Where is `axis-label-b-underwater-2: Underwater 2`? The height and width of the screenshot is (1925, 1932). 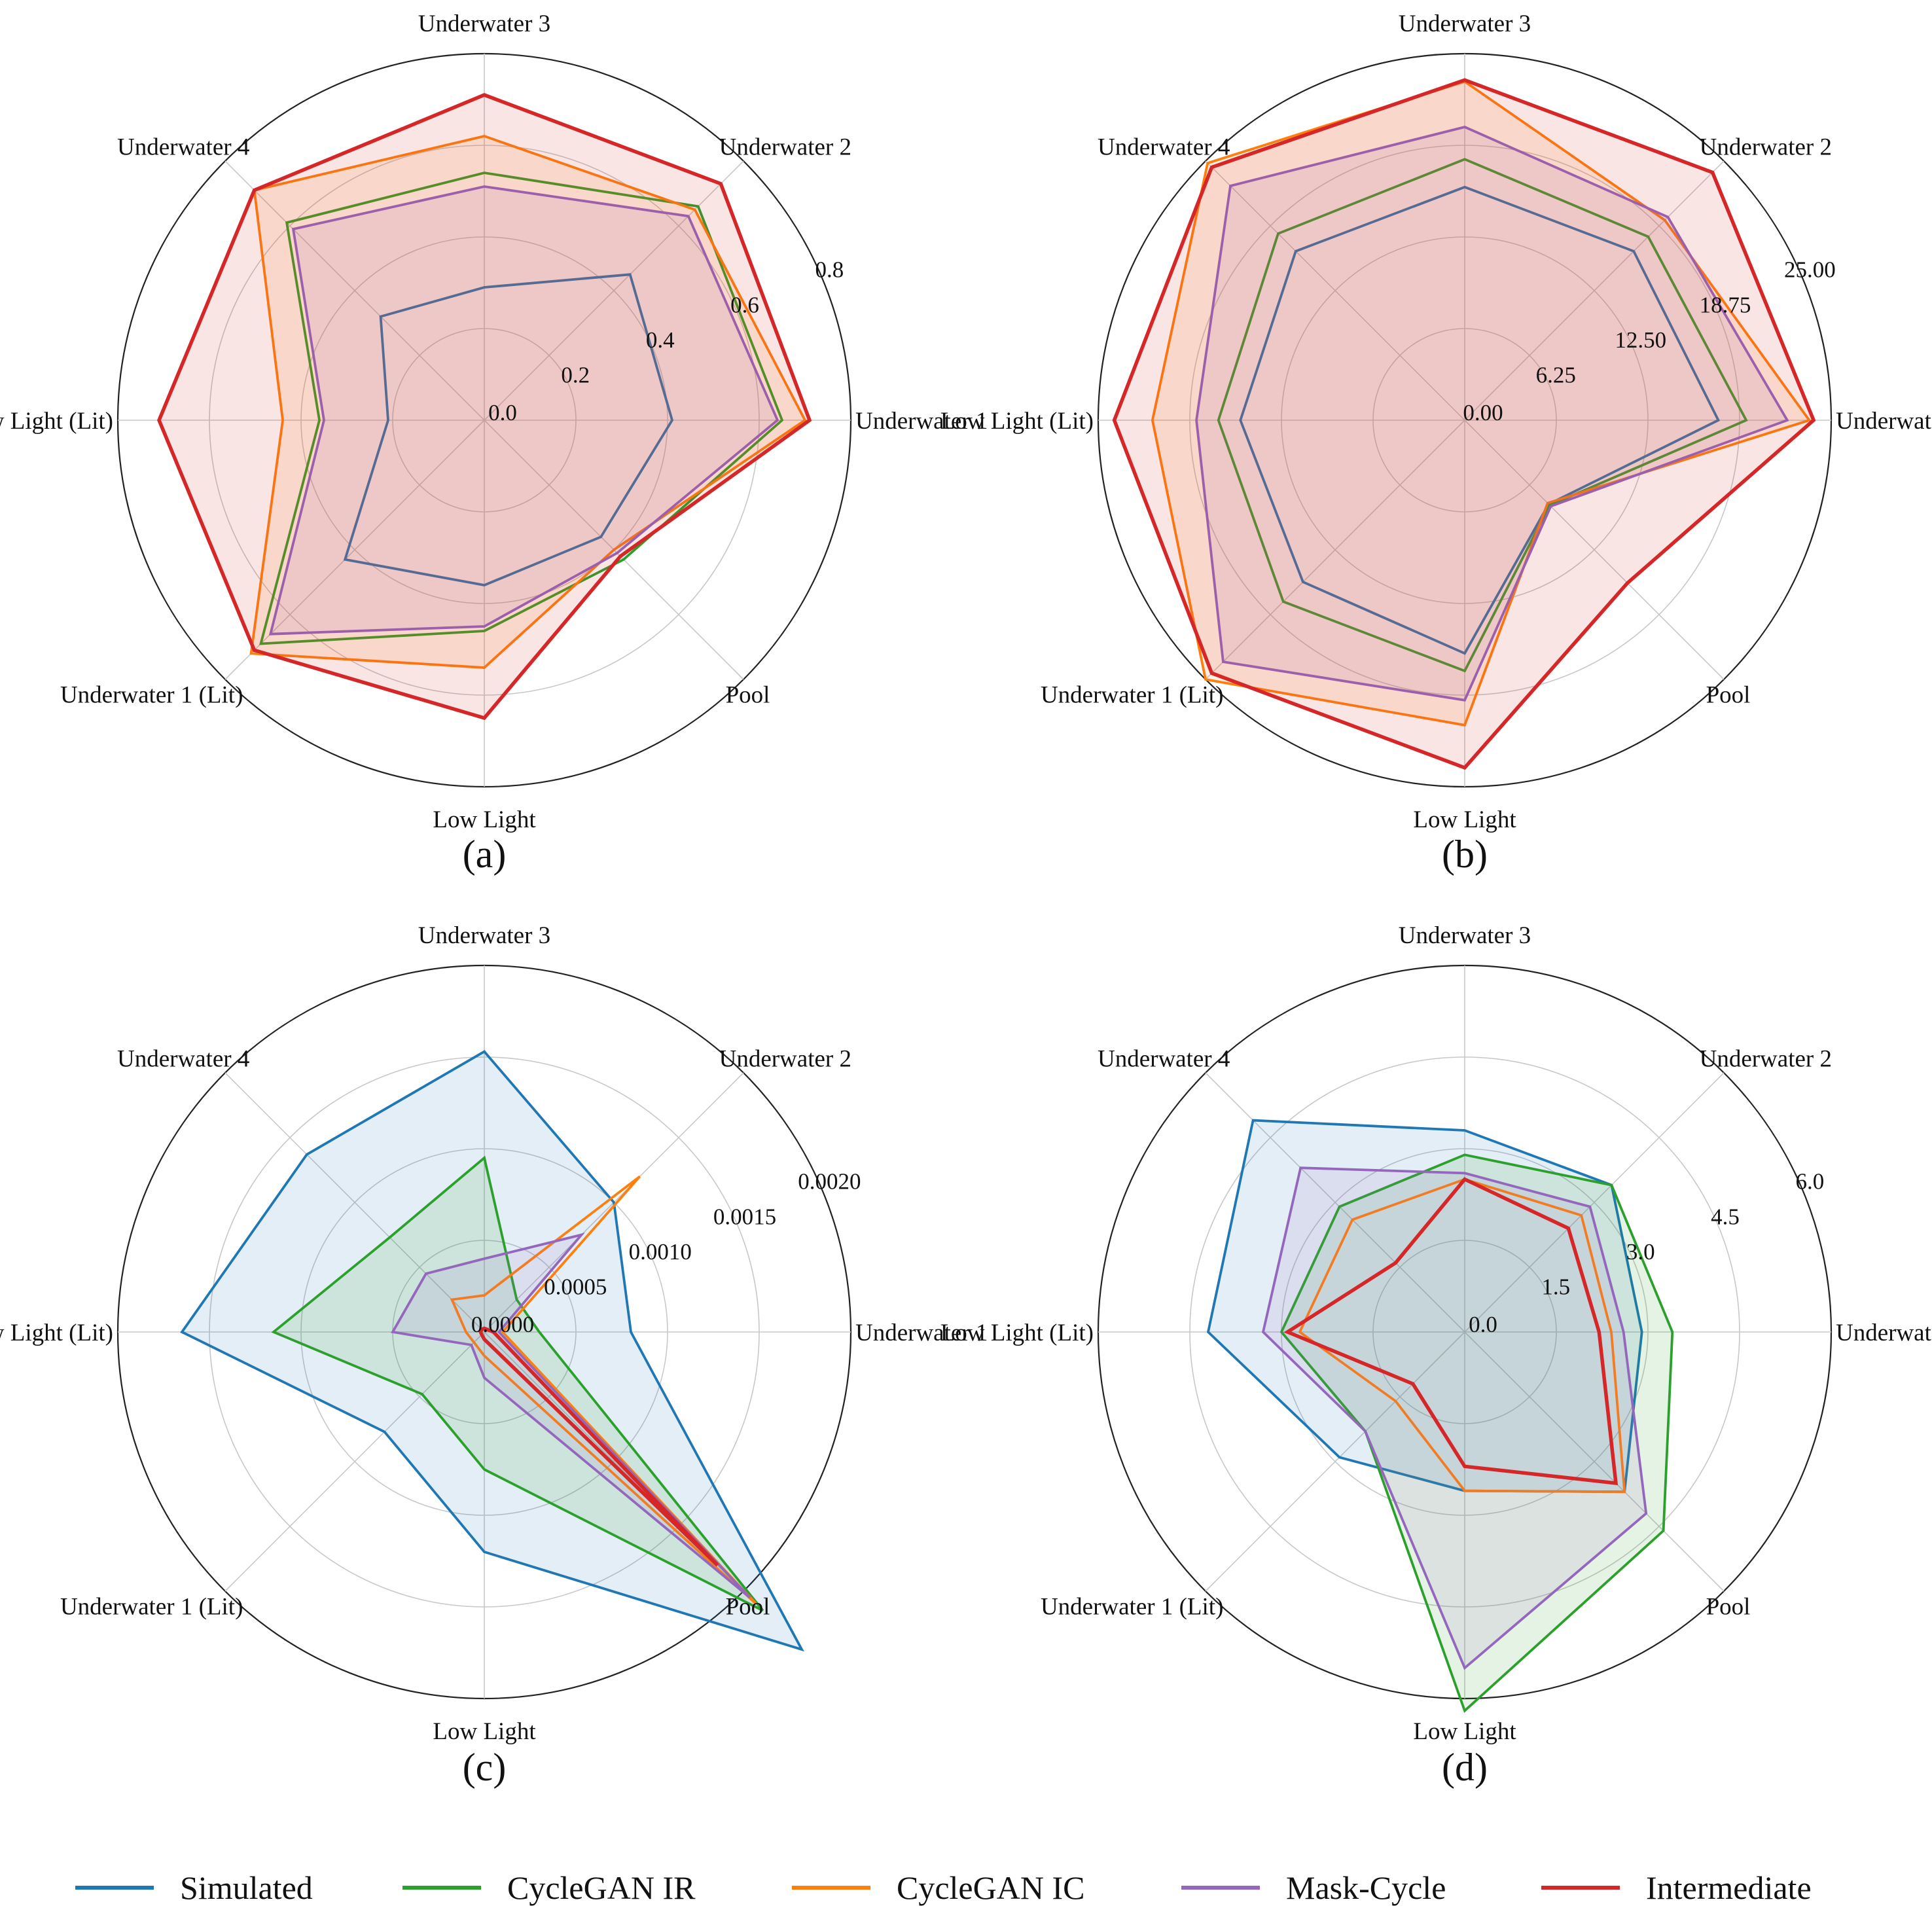
axis-label-b-underwater-2: Underwater 2 is located at coordinates (1766, 147).